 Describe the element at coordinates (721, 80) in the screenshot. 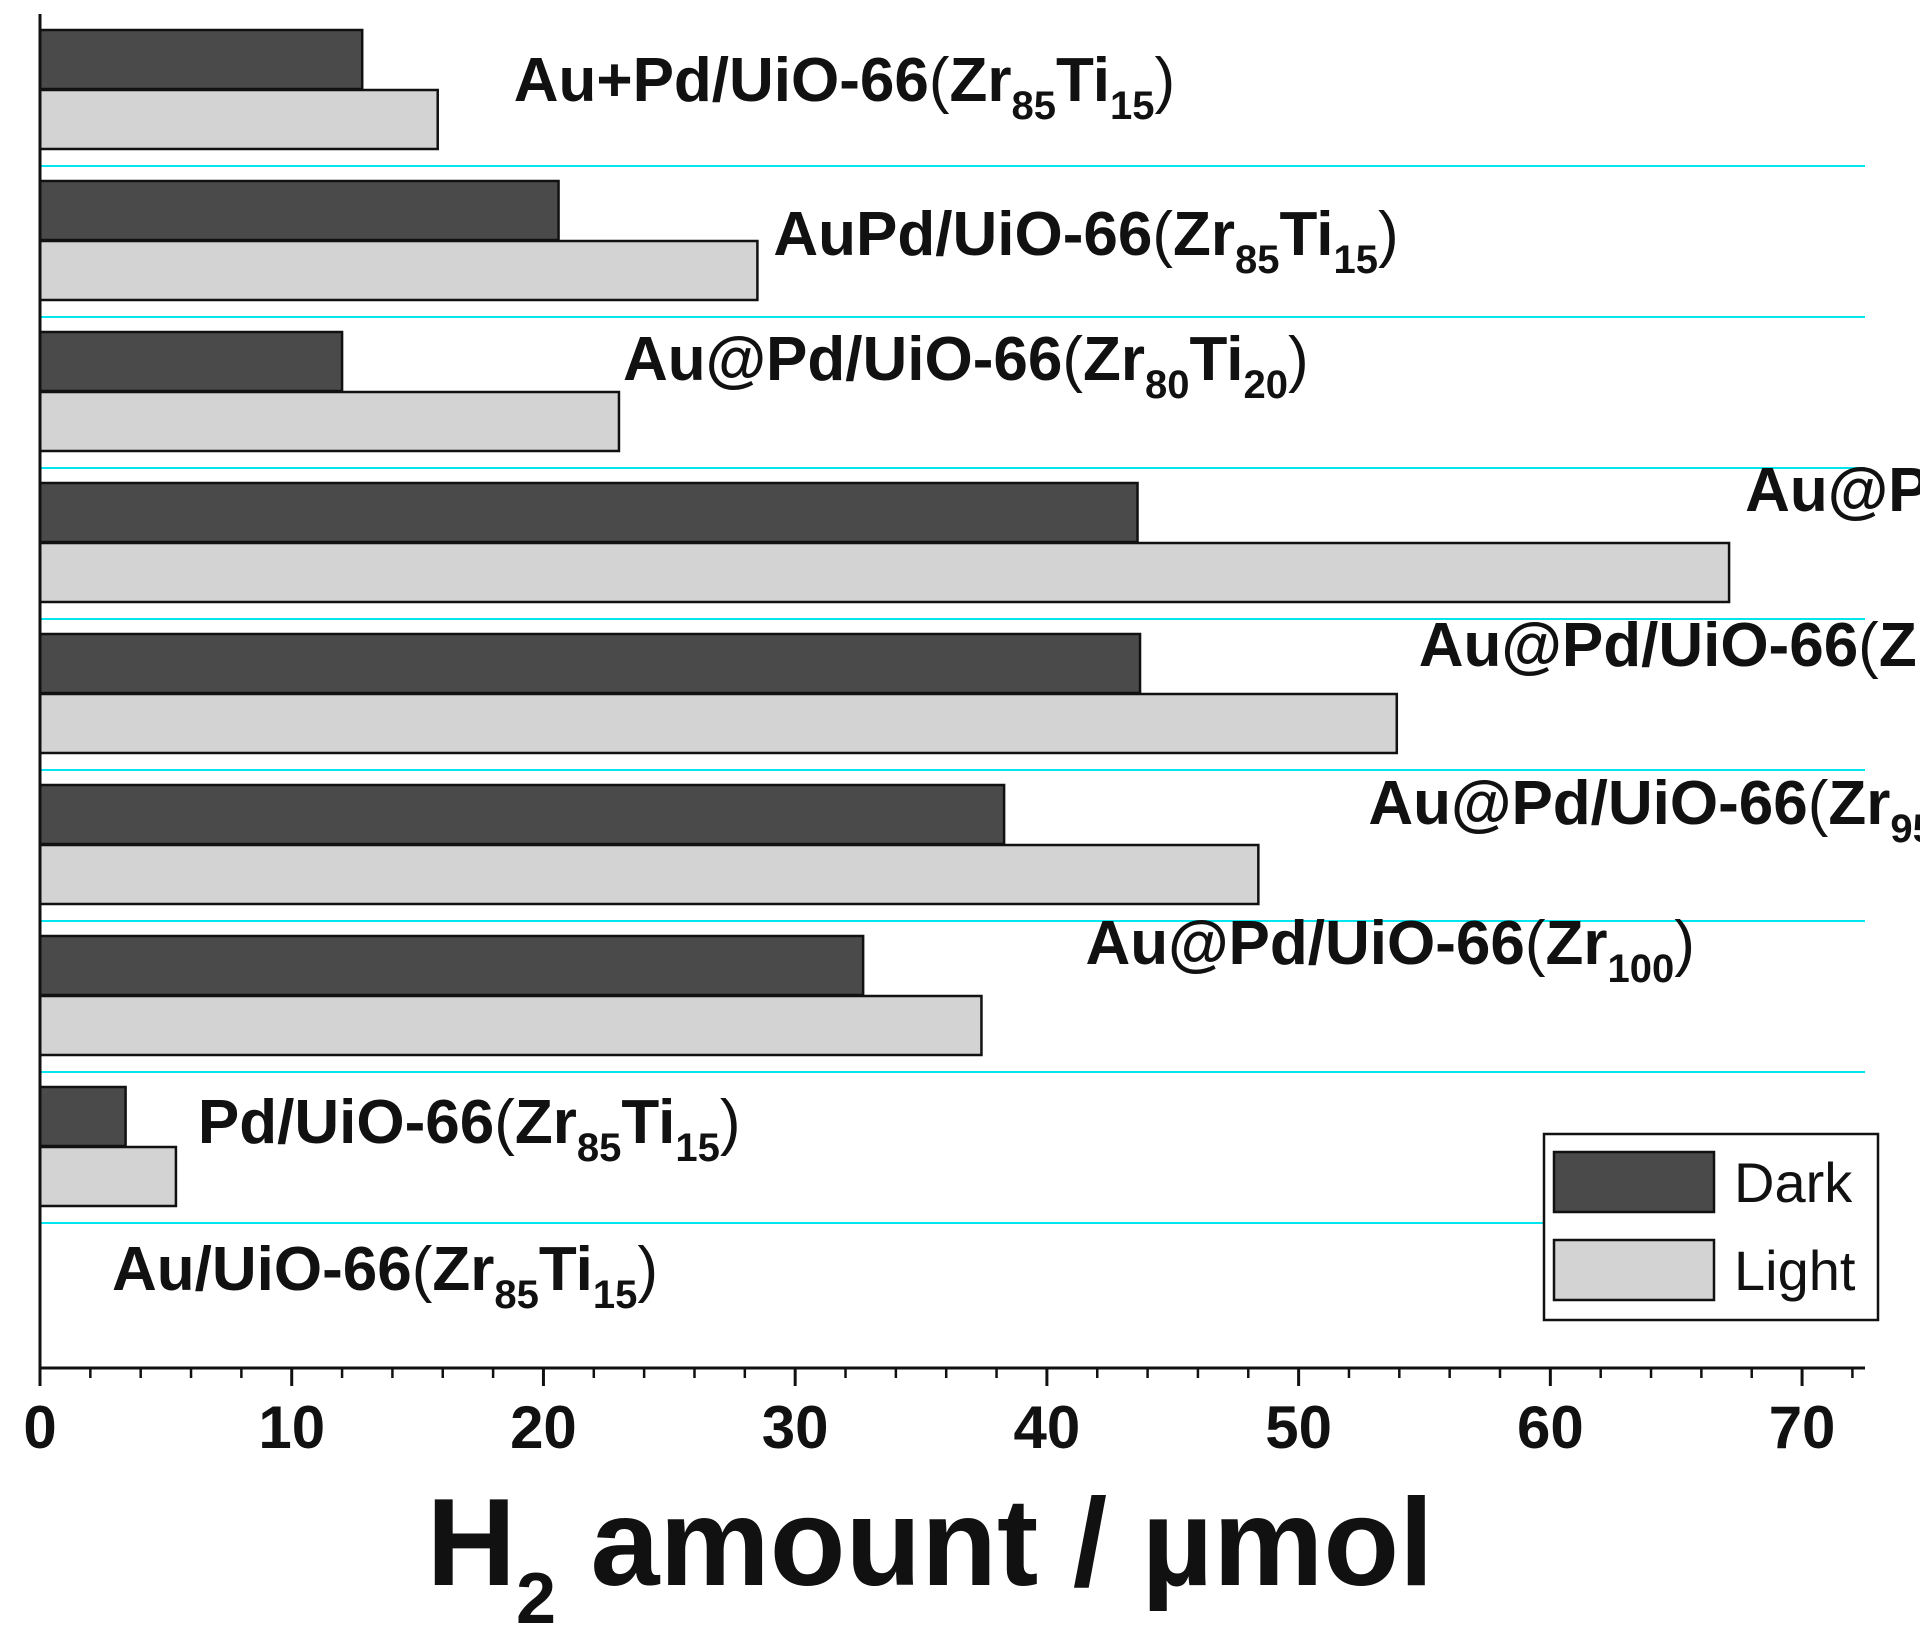

I see `label-text: Au+Pd/UiO-66` at that location.